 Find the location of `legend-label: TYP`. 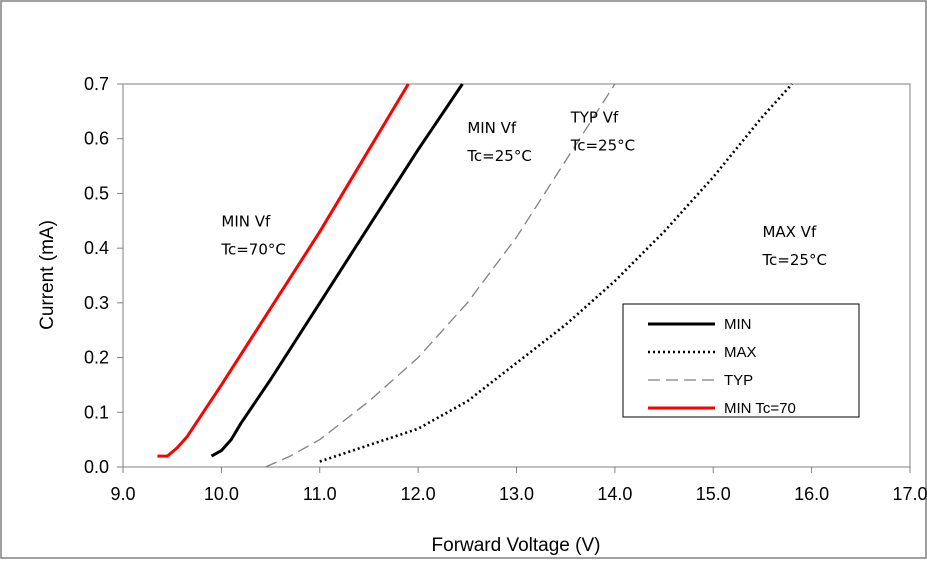

legend-label: TYP is located at coordinates (738, 380).